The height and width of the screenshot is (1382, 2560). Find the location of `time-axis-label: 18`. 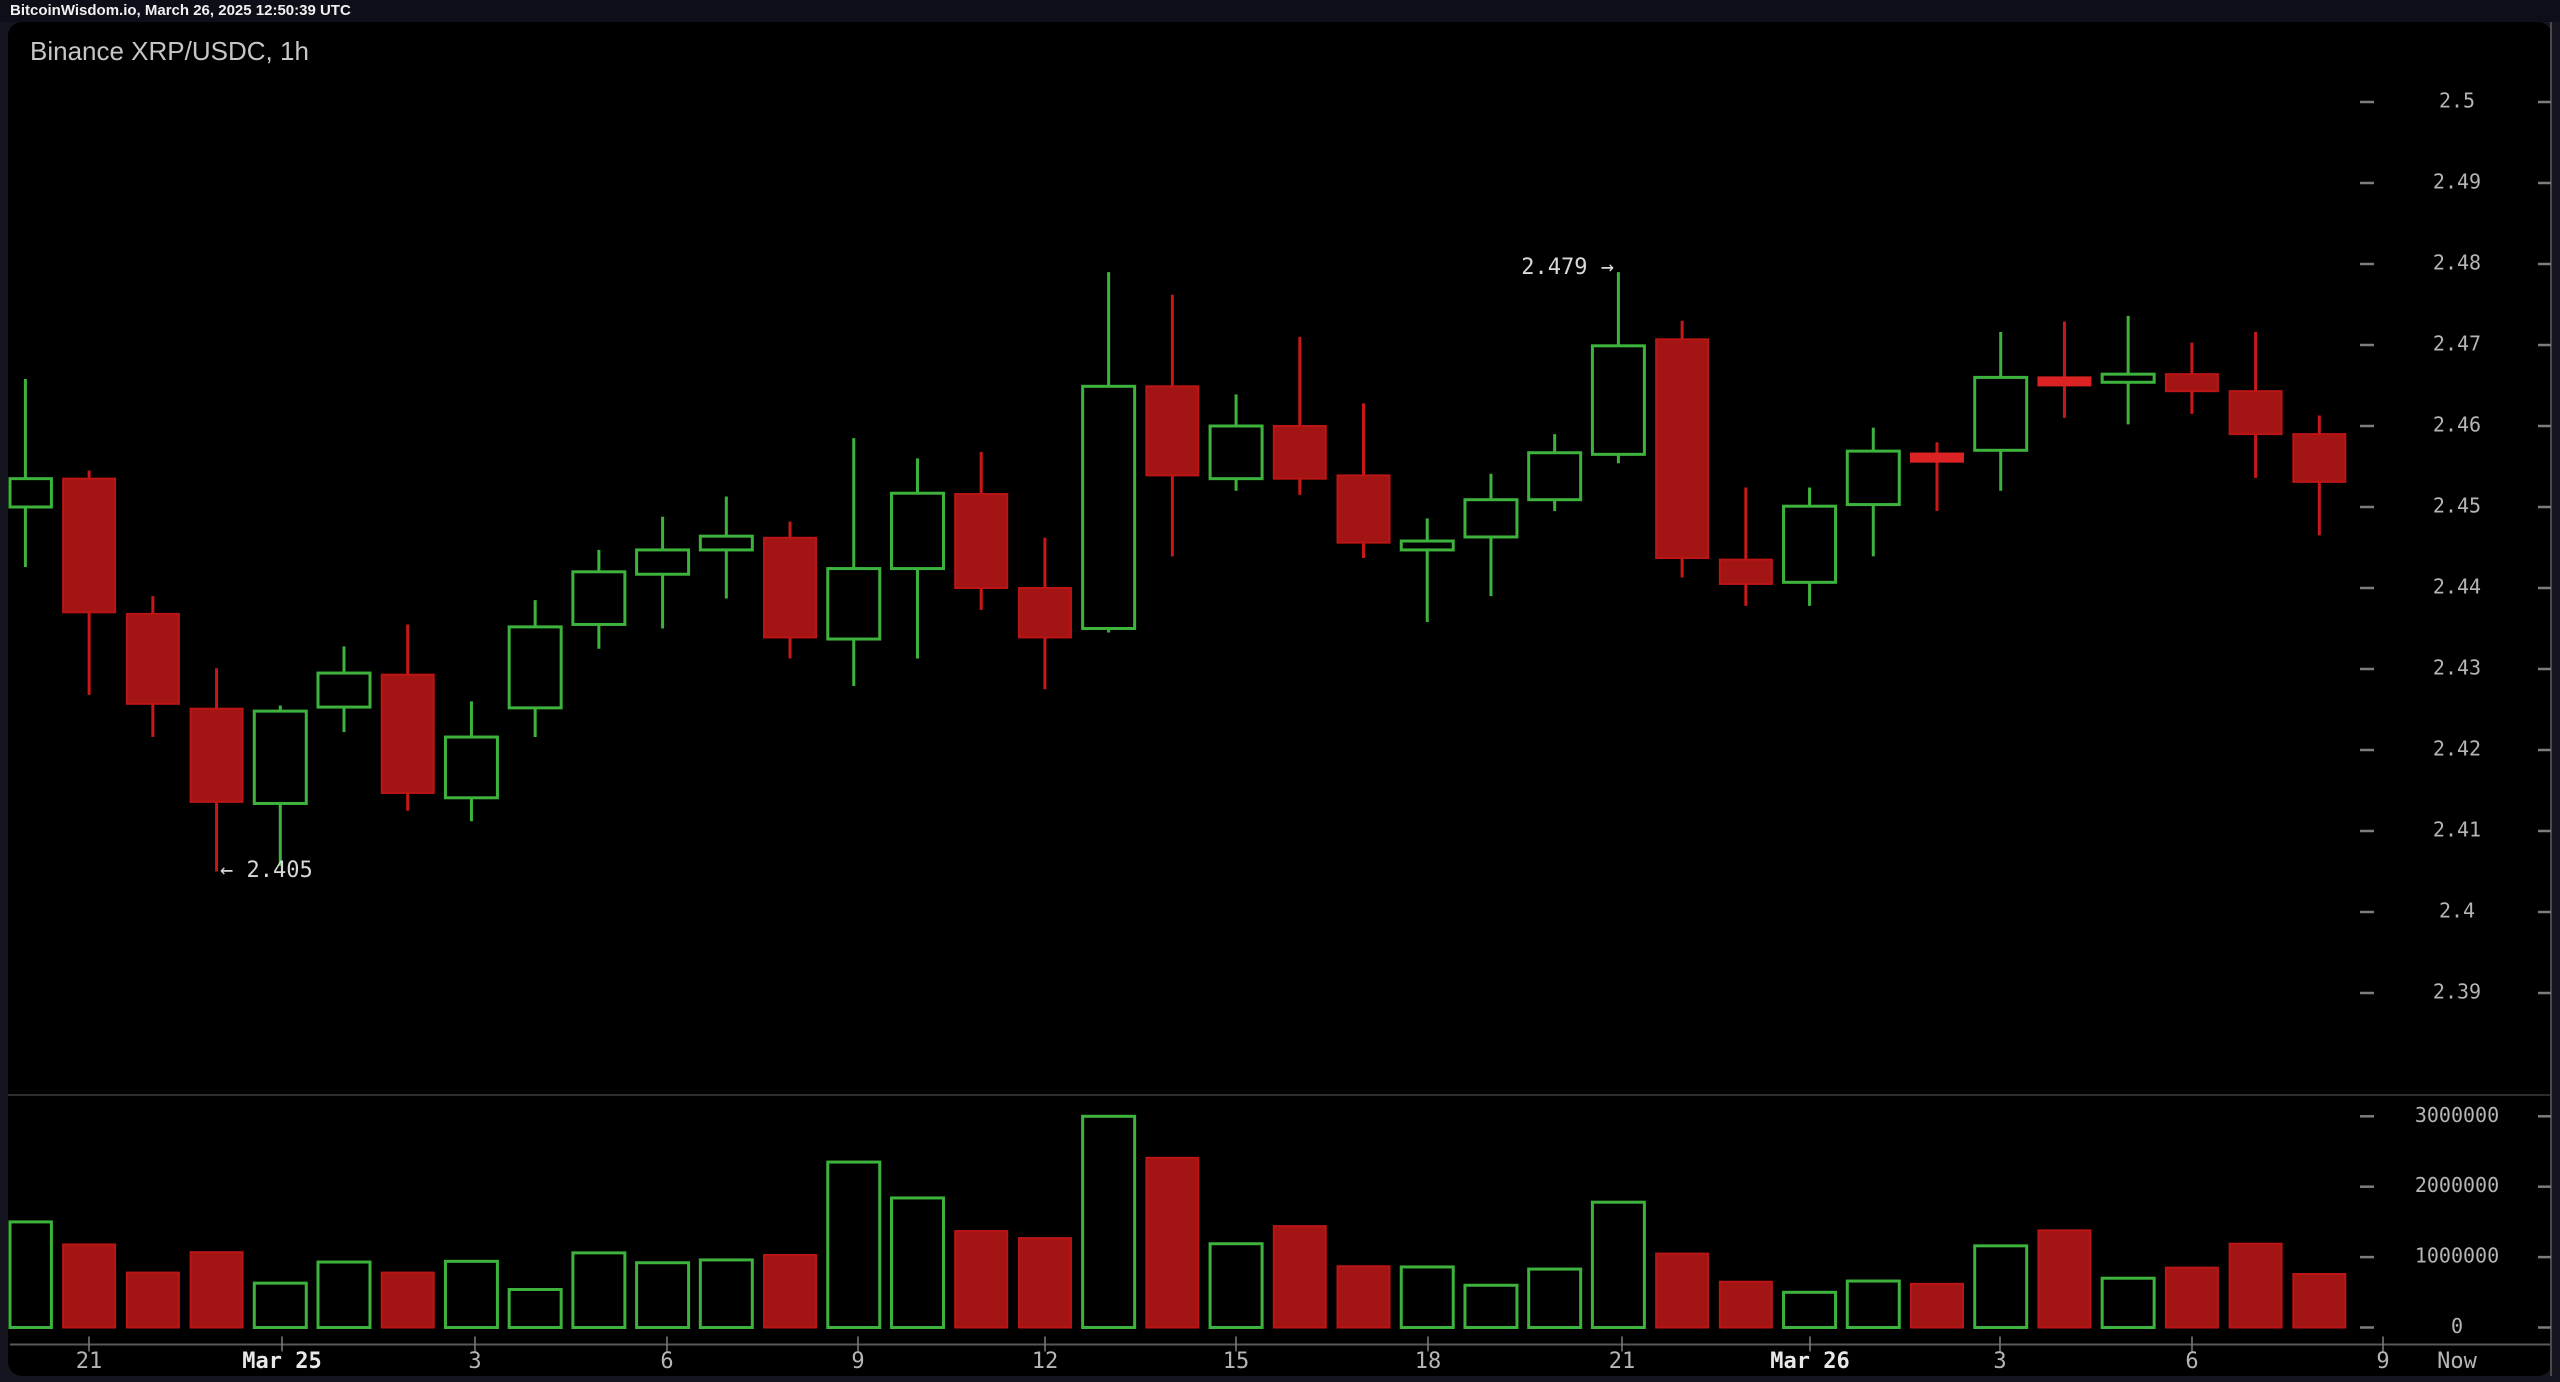

time-axis-label: 18 is located at coordinates (1428, 1361).